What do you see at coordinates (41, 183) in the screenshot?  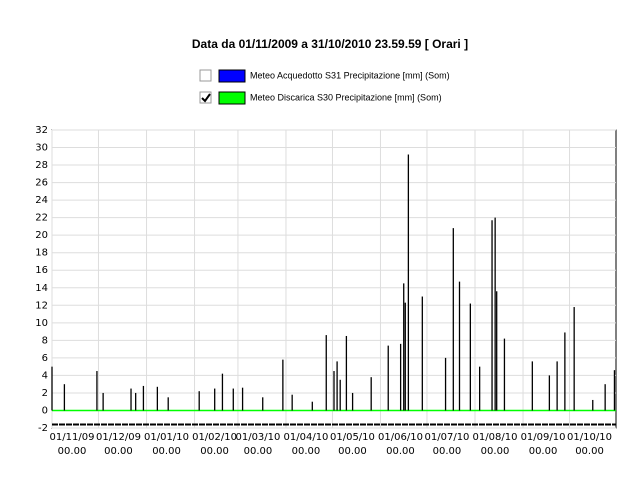 I see `y-tick-label: 26` at bounding box center [41, 183].